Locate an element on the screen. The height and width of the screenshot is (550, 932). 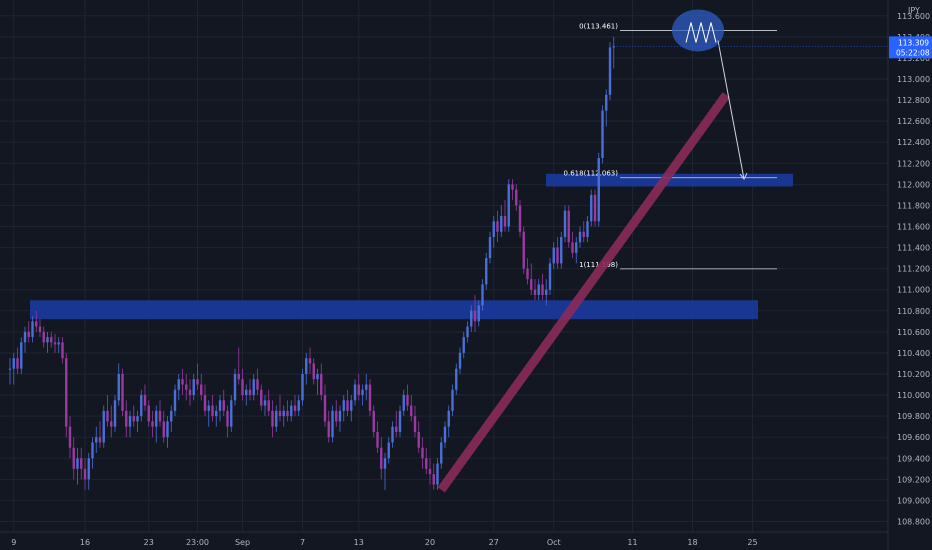
price-tick-label: 109.600 is located at coordinates (913, 437).